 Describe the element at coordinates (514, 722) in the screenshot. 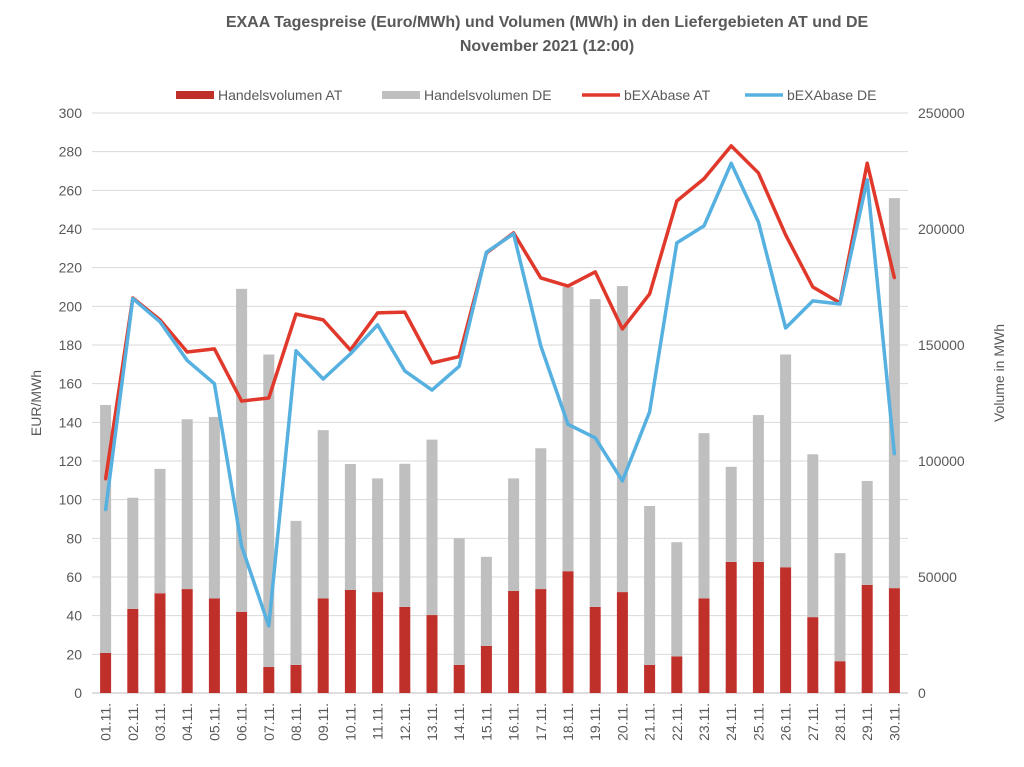

I see `x-tick-label: 16.11.` at that location.